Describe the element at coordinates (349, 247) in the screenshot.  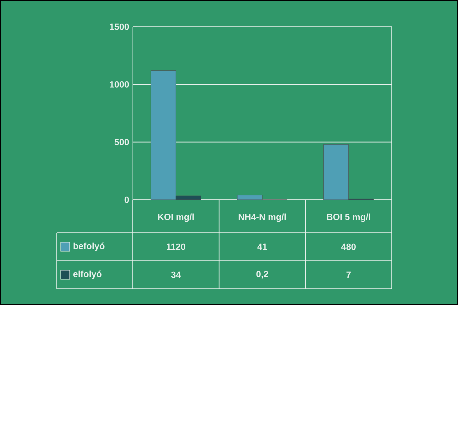
I see `data-label: 480` at that location.